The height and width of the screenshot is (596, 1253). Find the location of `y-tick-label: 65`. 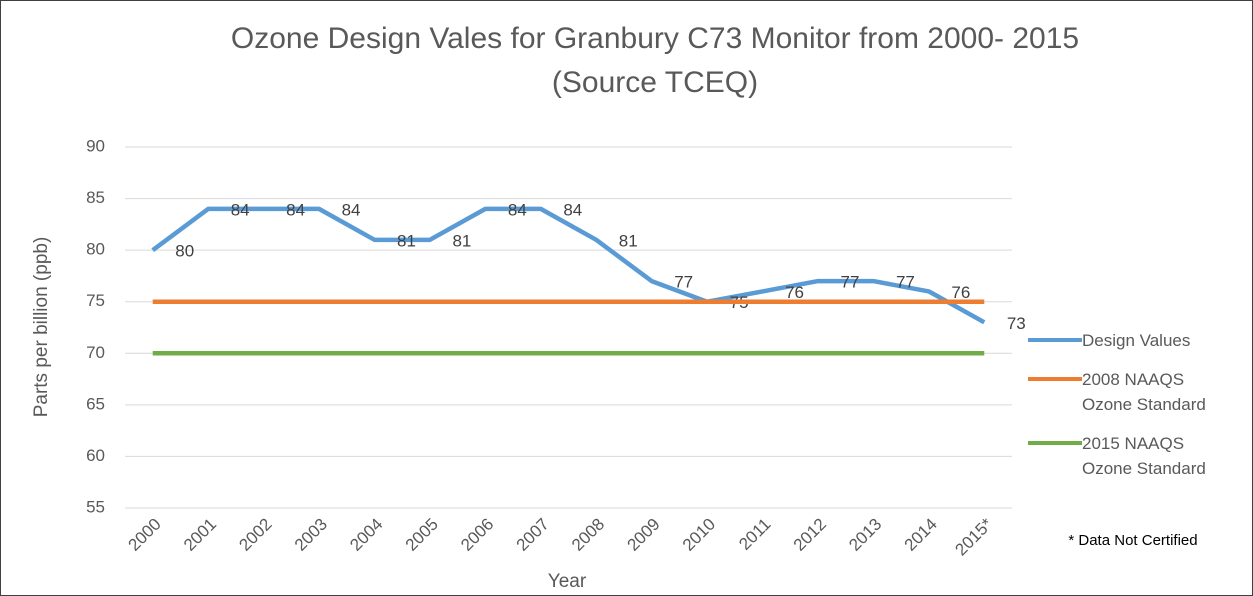

y-tick-label: 65 is located at coordinates (95, 403).